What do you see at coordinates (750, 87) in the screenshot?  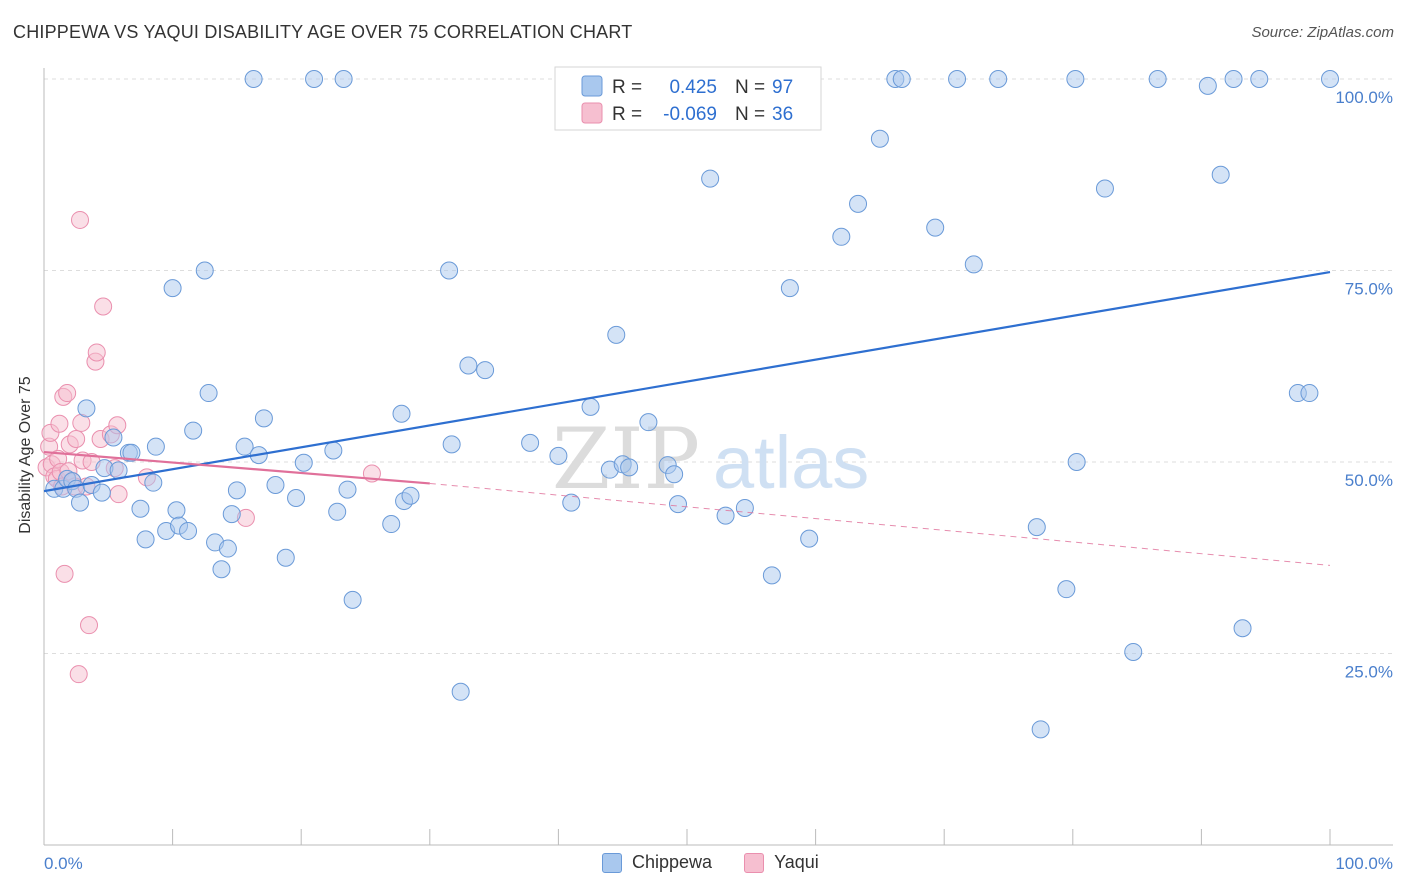 I see `legend-n-label-chippewa: N =` at bounding box center [750, 87].